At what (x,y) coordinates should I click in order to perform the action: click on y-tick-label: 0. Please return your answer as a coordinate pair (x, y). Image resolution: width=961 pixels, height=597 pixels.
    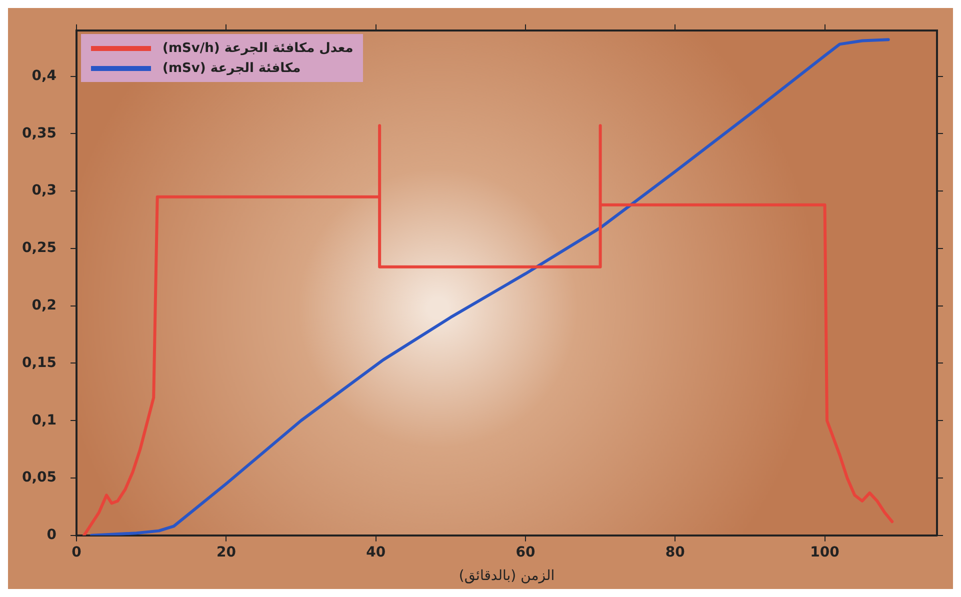
    Looking at the image, I should click on (51, 535).